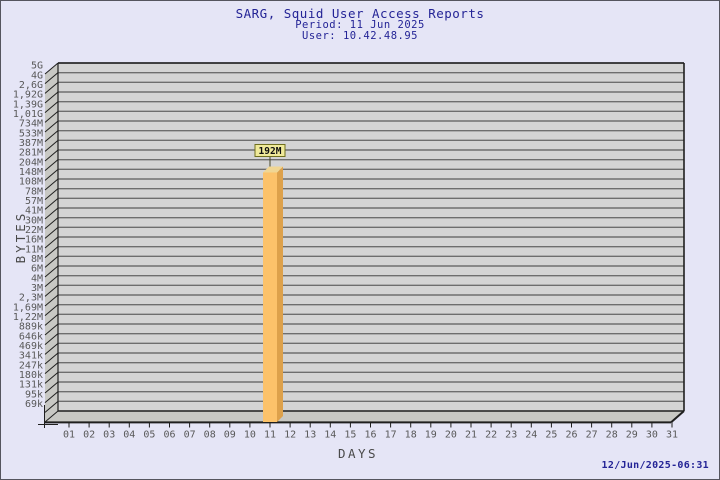  What do you see at coordinates (31, 375) in the screenshot?
I see `y-tick-label: 180k` at bounding box center [31, 375].